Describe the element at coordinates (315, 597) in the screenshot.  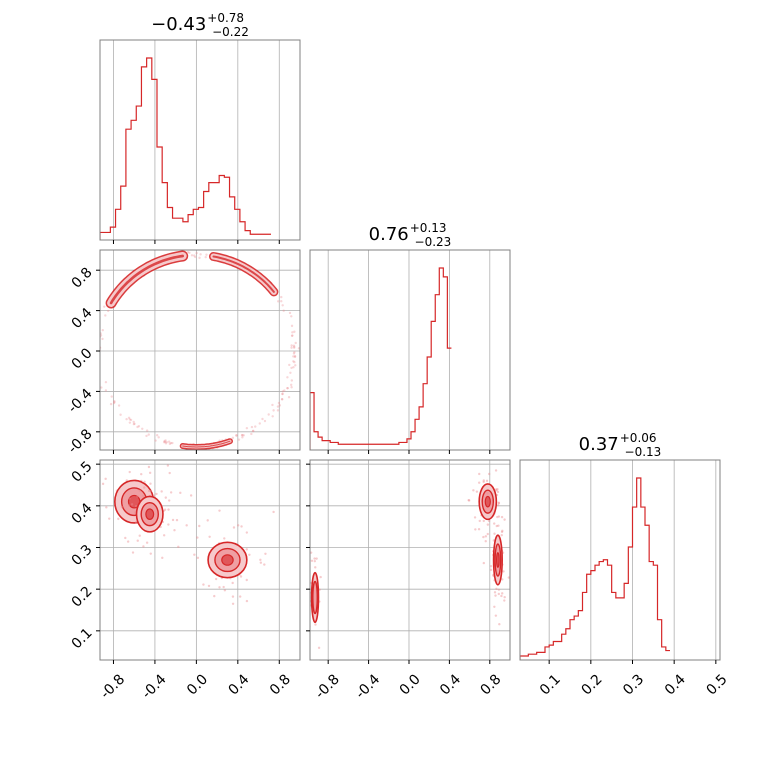
I see `contour-middle` at that location.